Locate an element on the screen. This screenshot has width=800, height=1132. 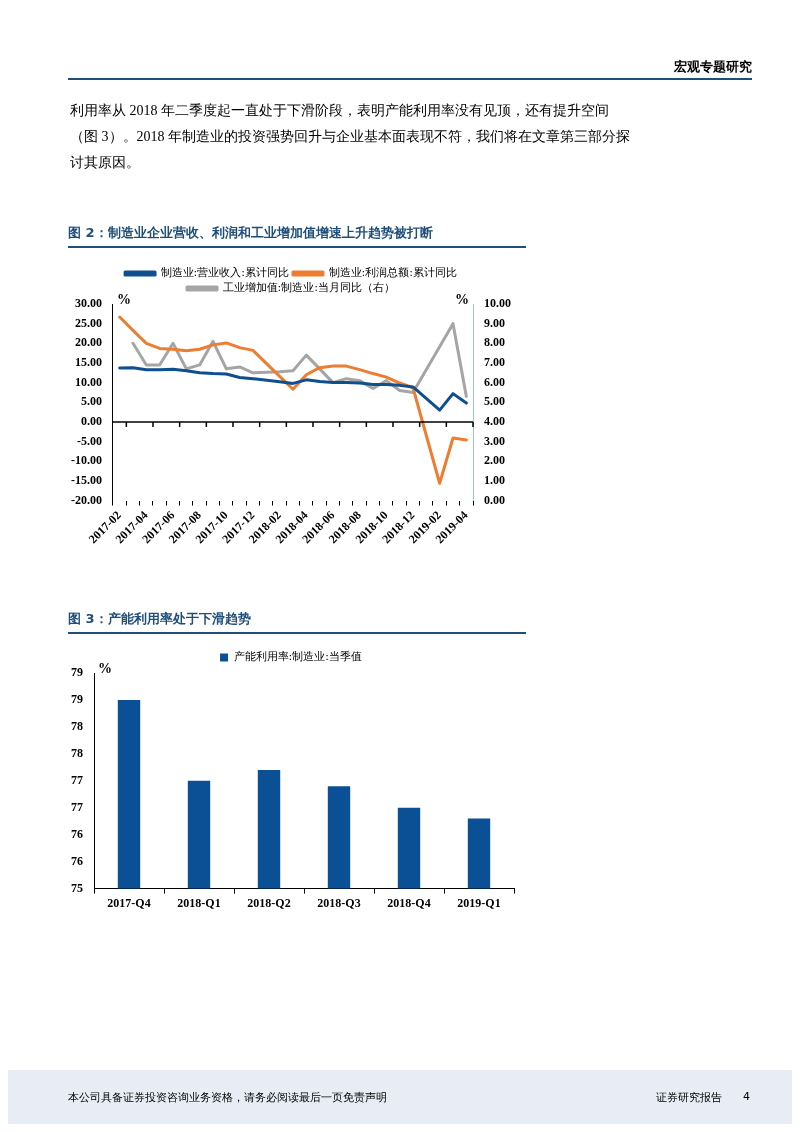
y2-tick-label: 0.00 is located at coordinates (494, 499).